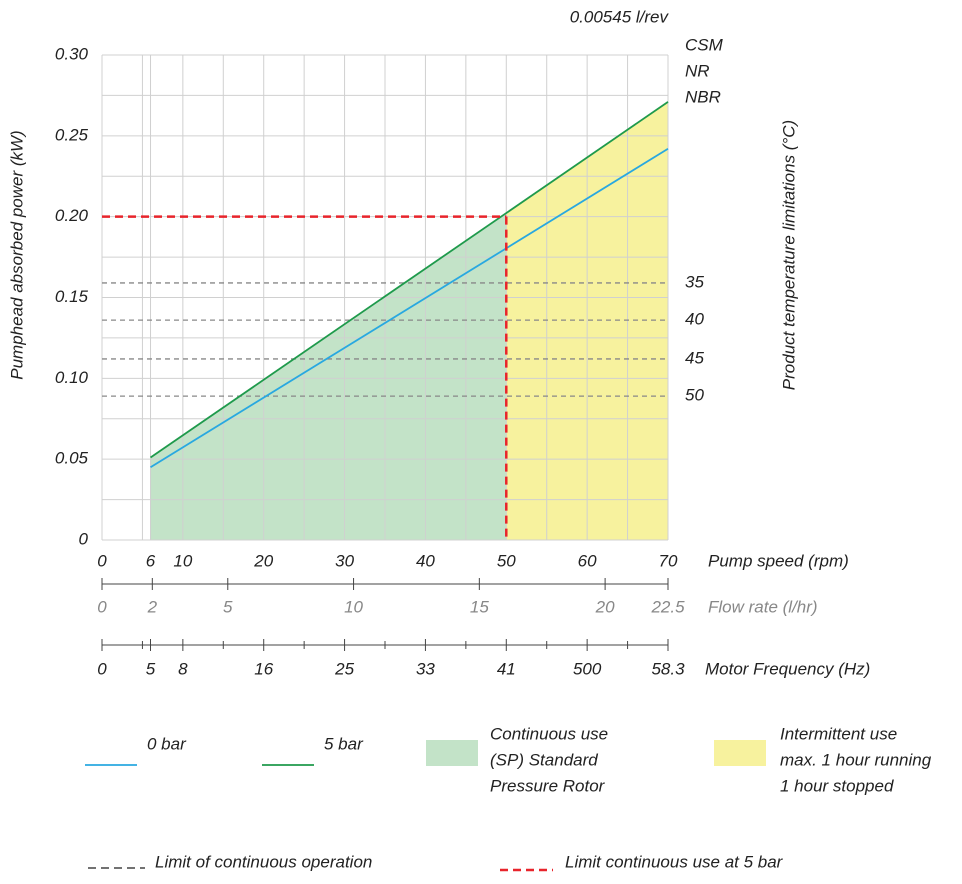  Describe the element at coordinates (344, 743) in the screenshot. I see `legend-label: 5 bar` at that location.